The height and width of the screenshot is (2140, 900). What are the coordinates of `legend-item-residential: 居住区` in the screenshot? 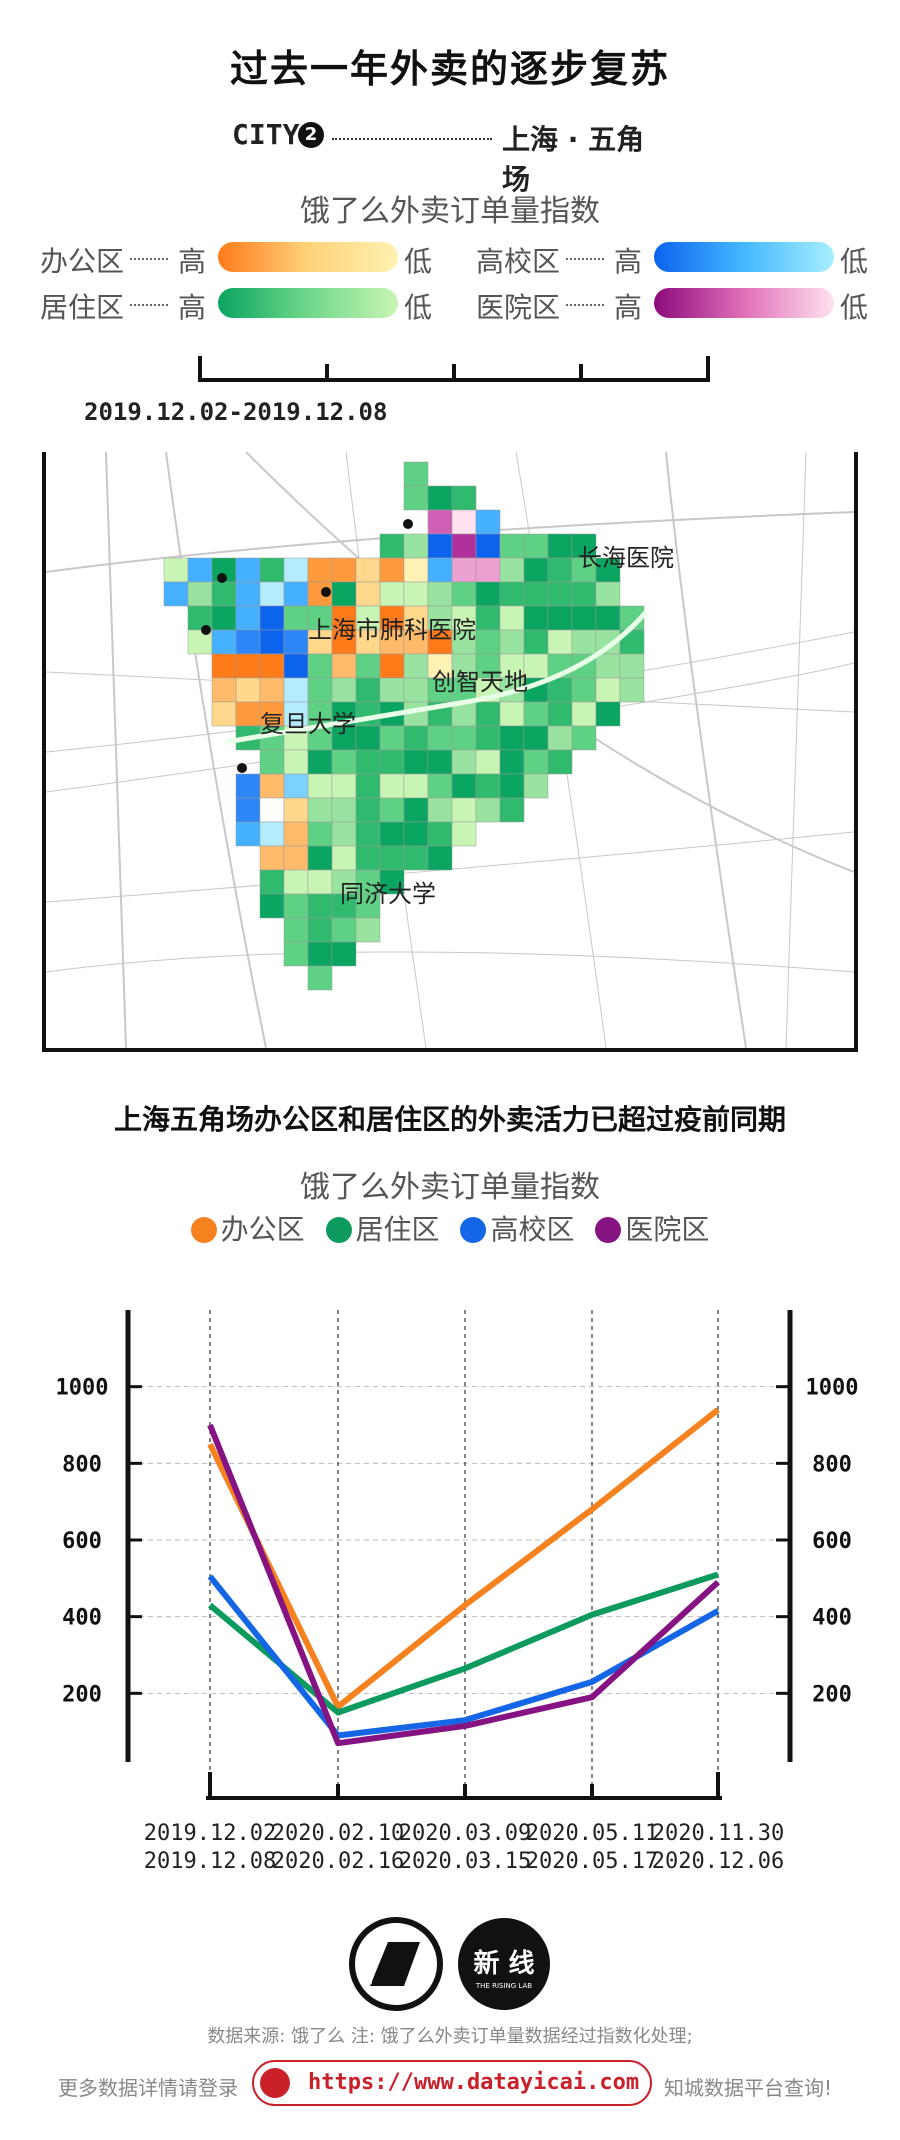 It's located at (382, 1228).